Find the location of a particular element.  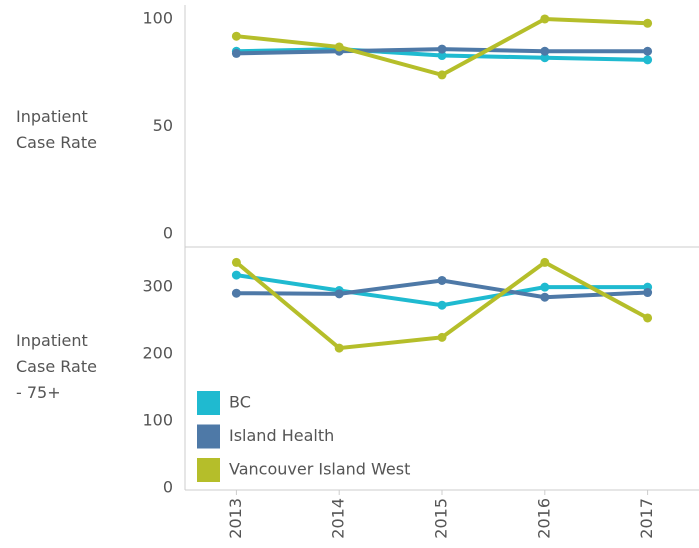

legend-label: BC is located at coordinates (240, 402).